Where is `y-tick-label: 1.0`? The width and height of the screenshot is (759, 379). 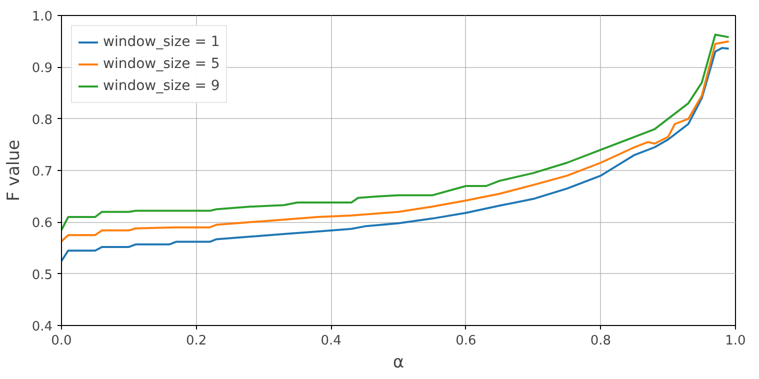 y-tick-label: 1.0 is located at coordinates (42, 17).